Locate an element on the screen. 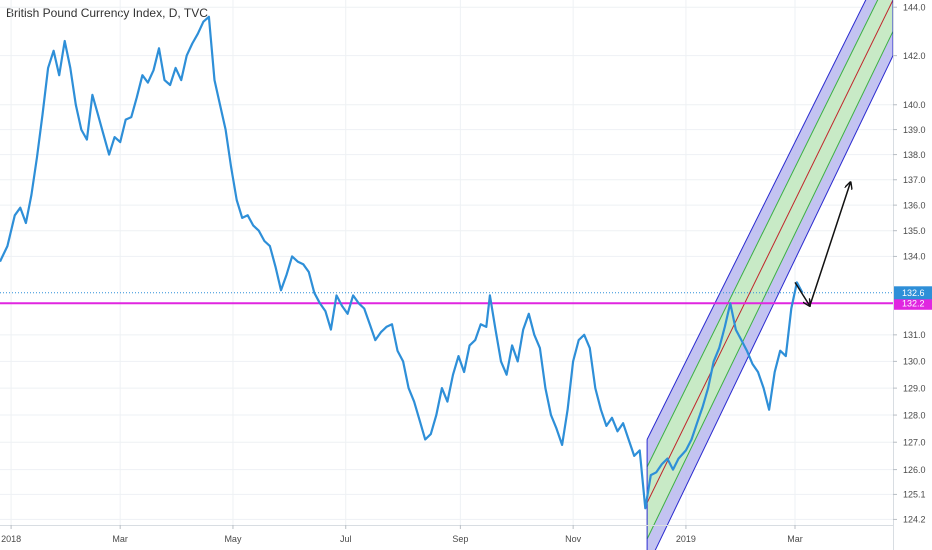 Image resolution: width=932 pixels, height=550 pixels. x-tick-label: 2019 is located at coordinates (686, 539).